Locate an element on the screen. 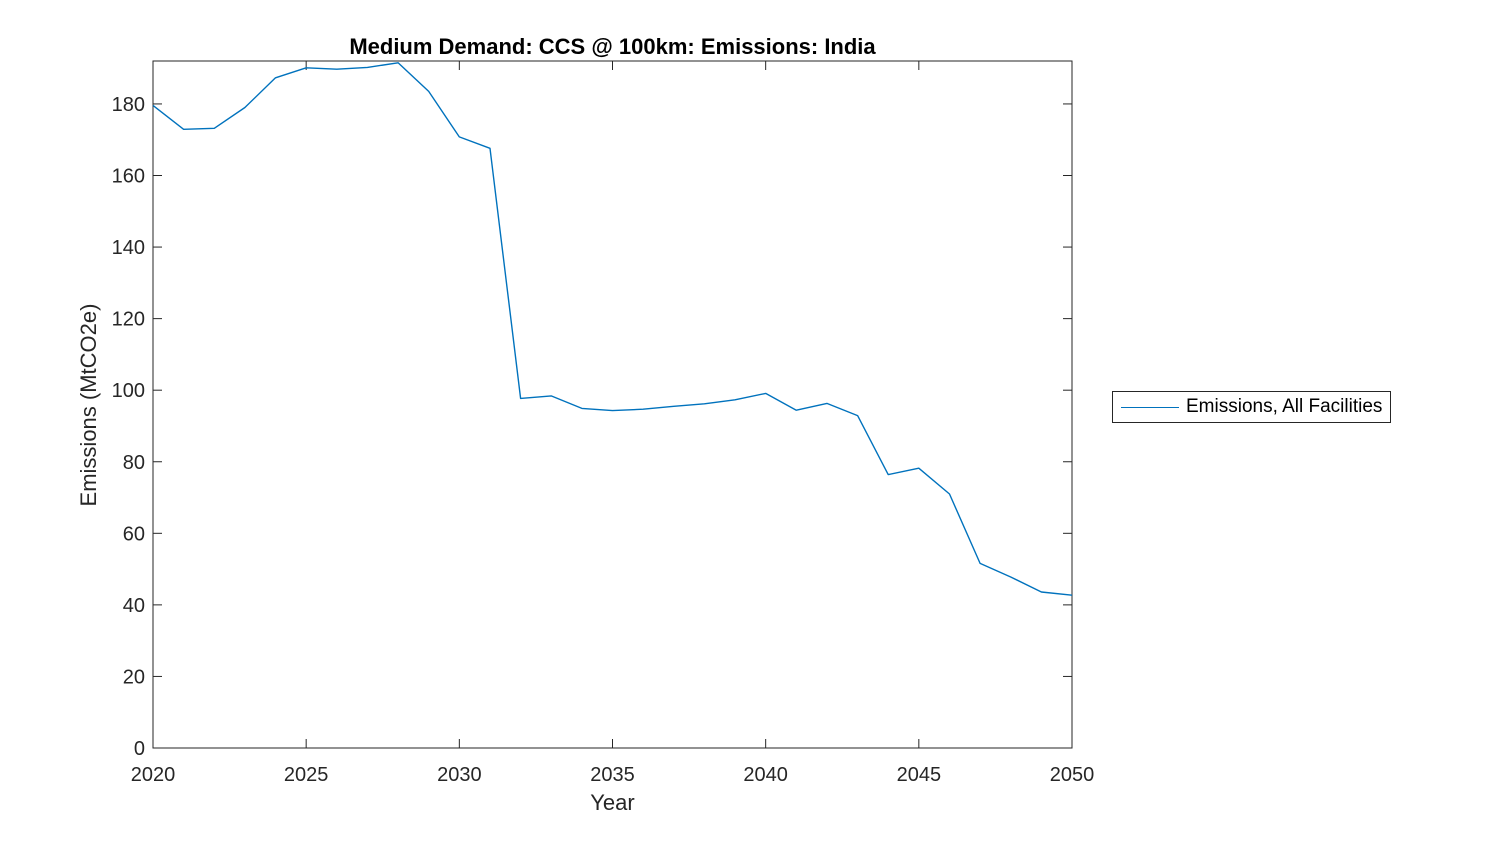  legend-line-sample is located at coordinates (1150, 407).